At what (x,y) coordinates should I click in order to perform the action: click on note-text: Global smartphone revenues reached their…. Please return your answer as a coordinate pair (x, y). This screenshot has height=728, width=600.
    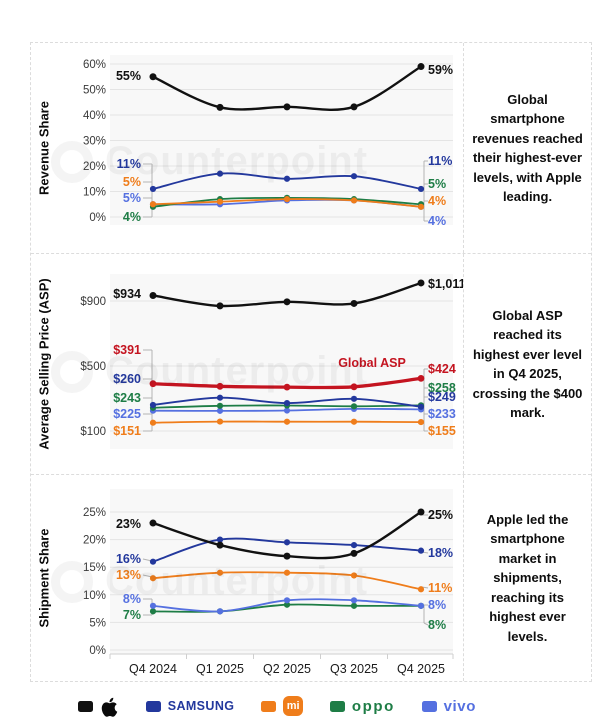
    Looking at the image, I should click on (527, 148).